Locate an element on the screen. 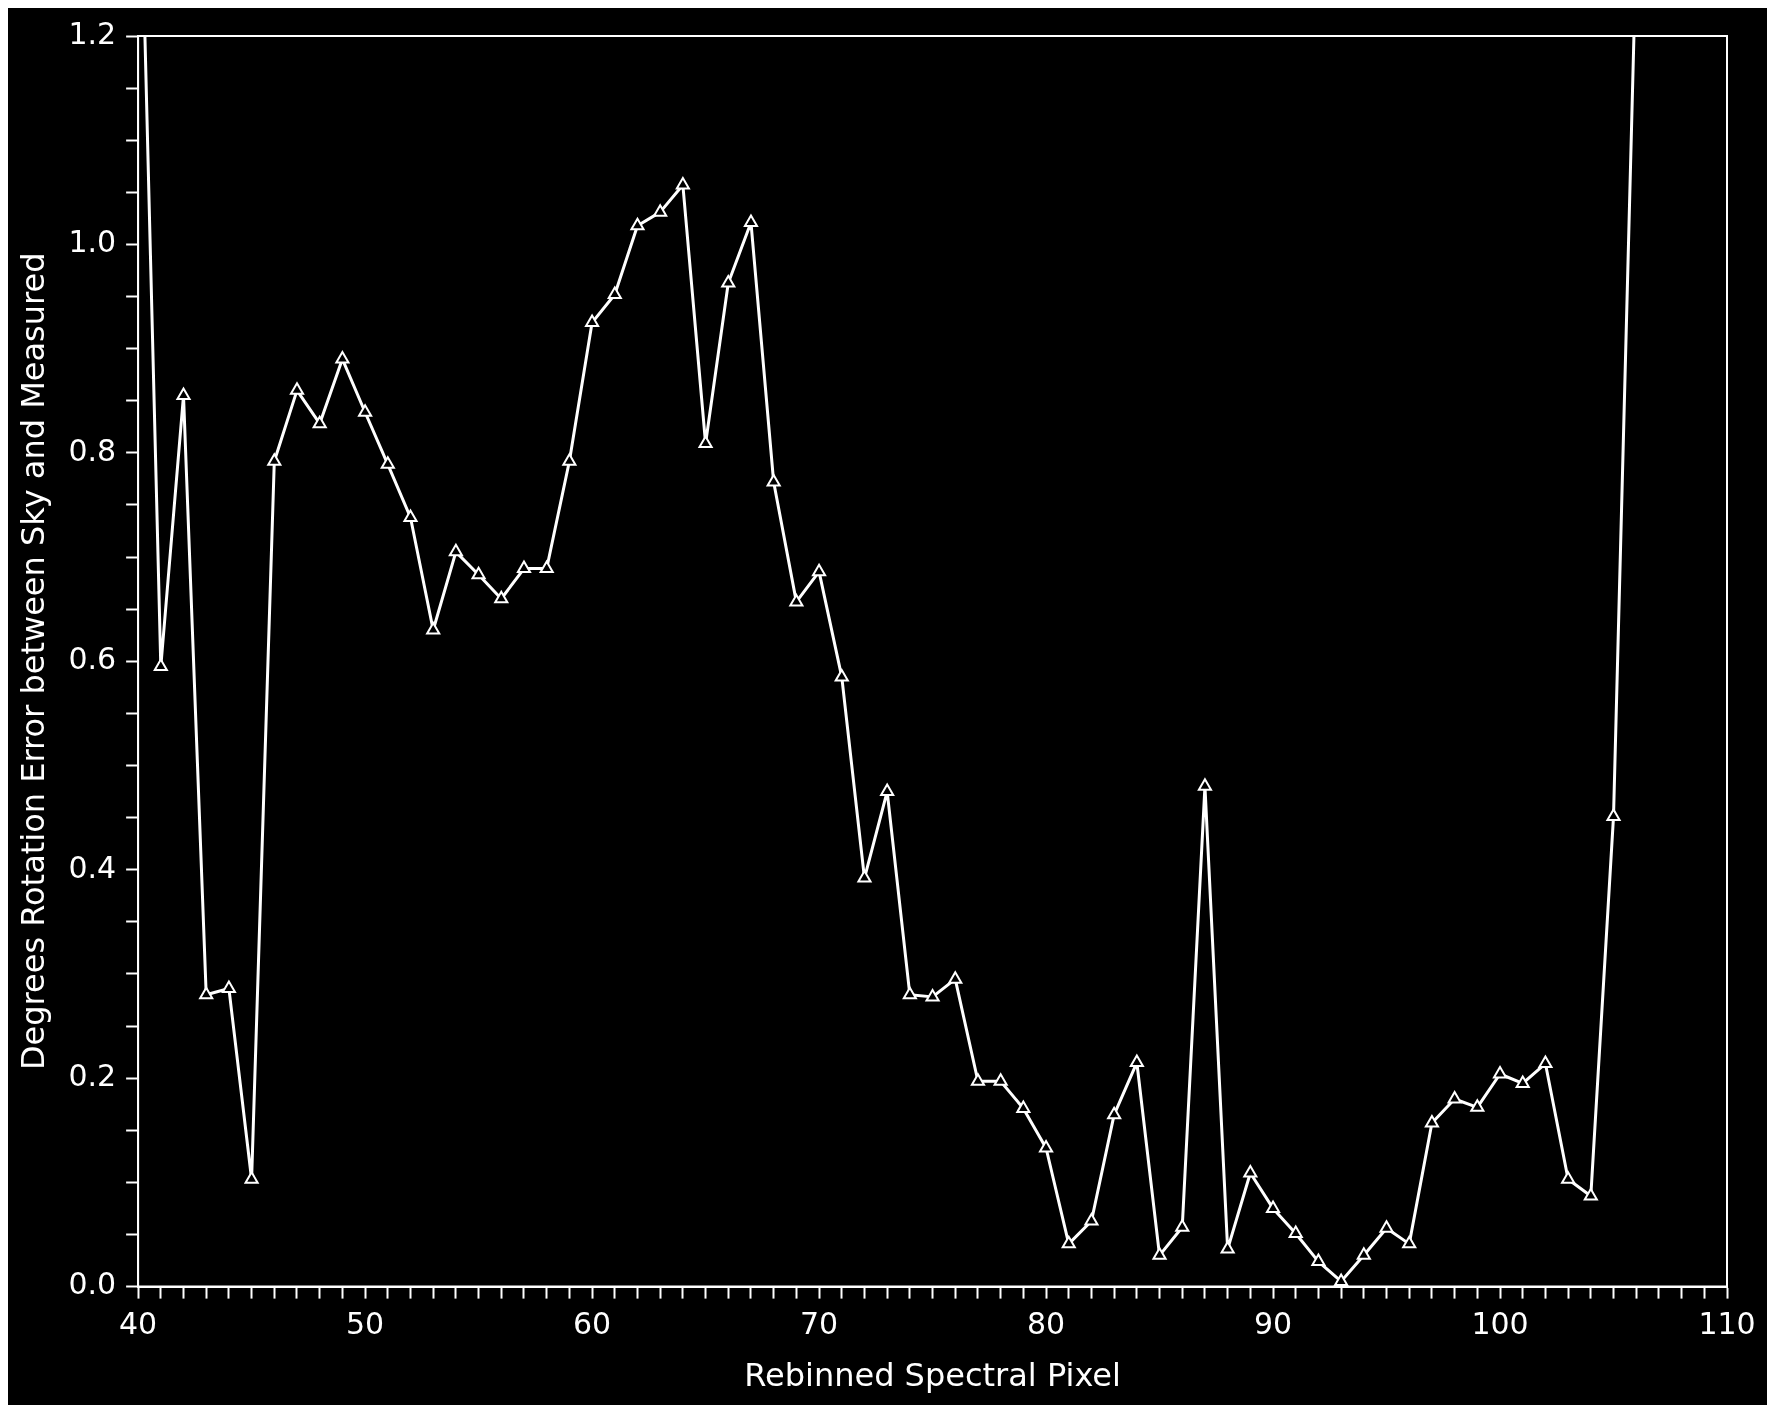 The image size is (1775, 1413). x-tick-label: 110 is located at coordinates (1727, 1324).